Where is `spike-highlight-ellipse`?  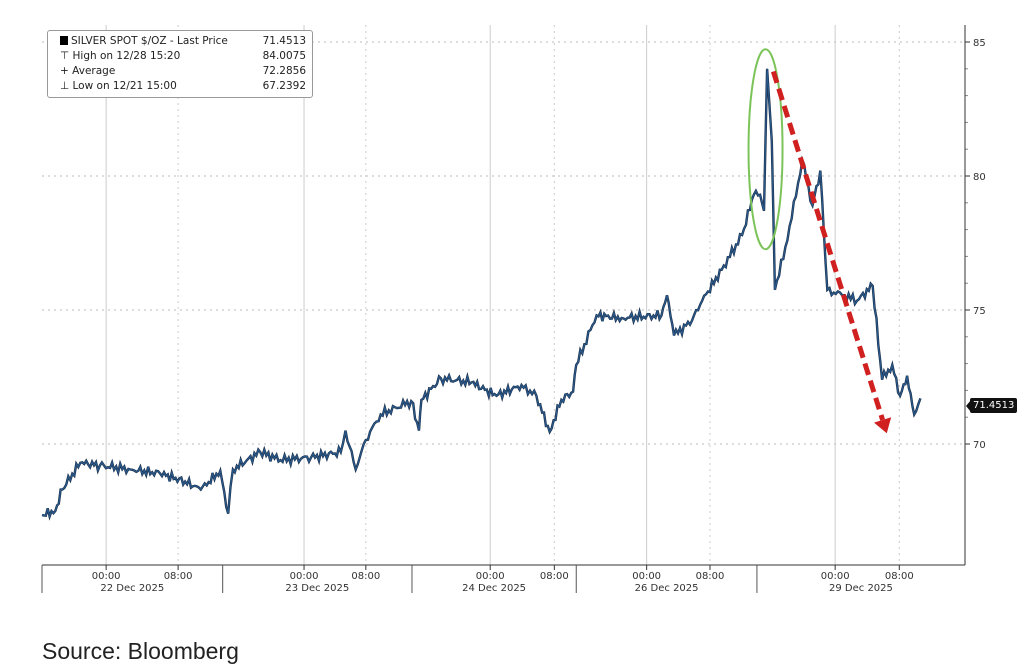 spike-highlight-ellipse is located at coordinates (765, 149).